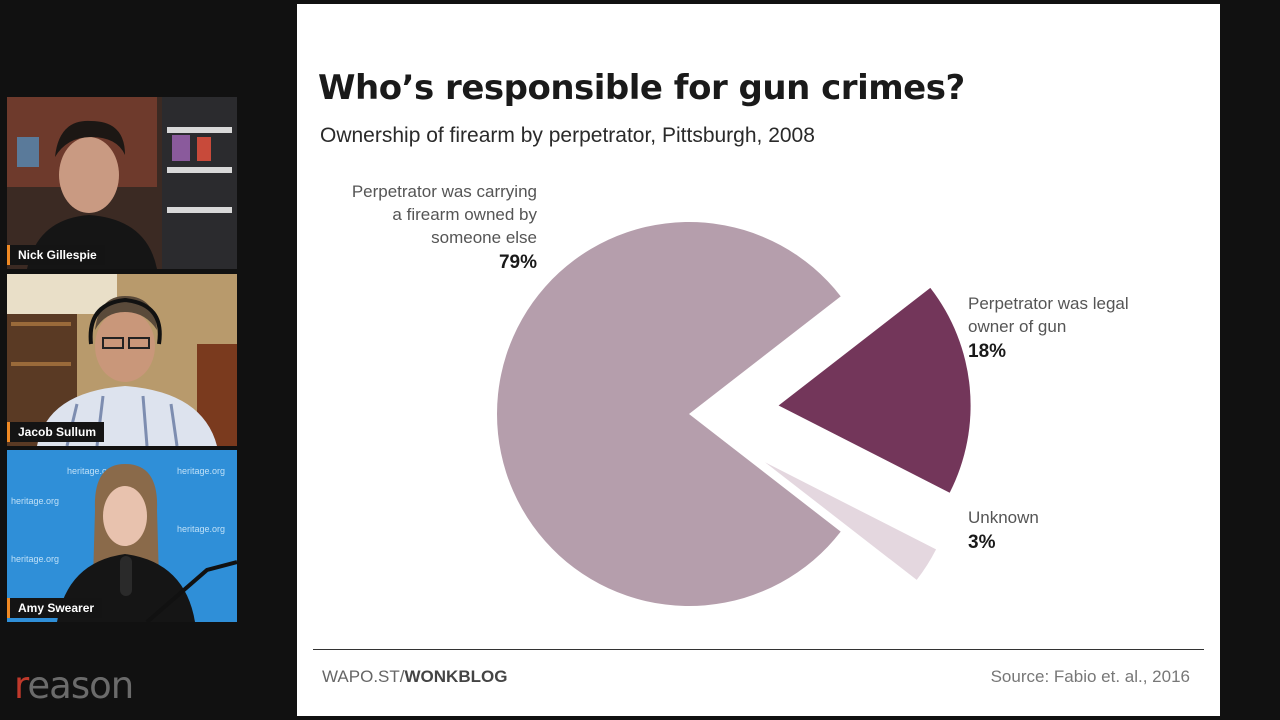 This screenshot has width=1280, height=720. What do you see at coordinates (484, 237) in the screenshot?
I see `slice-label-line: someone else` at bounding box center [484, 237].